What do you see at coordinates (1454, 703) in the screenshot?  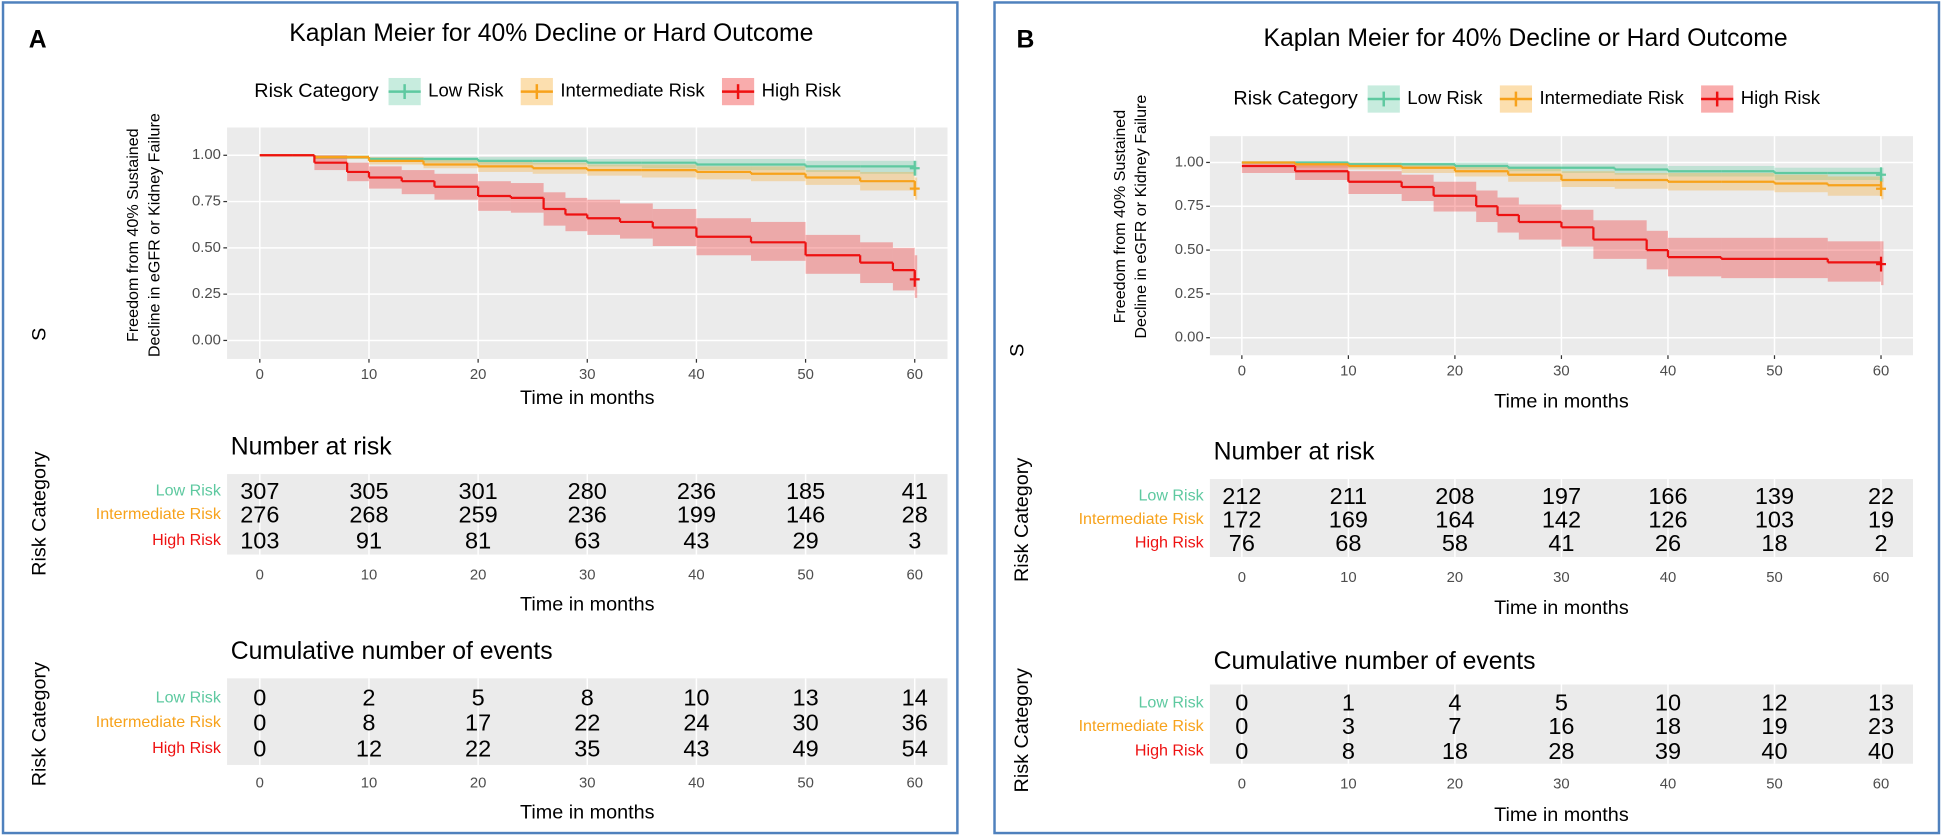 I see `table-value: 4` at bounding box center [1454, 703].